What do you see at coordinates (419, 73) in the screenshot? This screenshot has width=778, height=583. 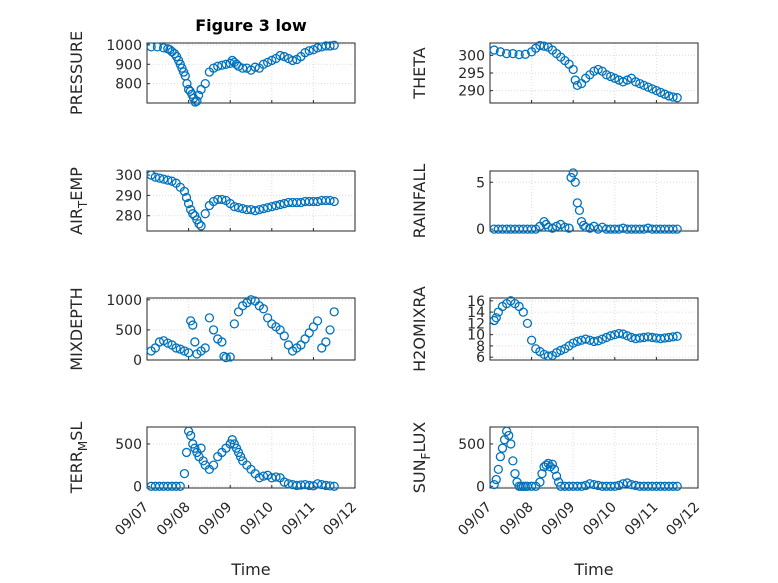 I see `y-axis-label: THETA` at bounding box center [419, 73].